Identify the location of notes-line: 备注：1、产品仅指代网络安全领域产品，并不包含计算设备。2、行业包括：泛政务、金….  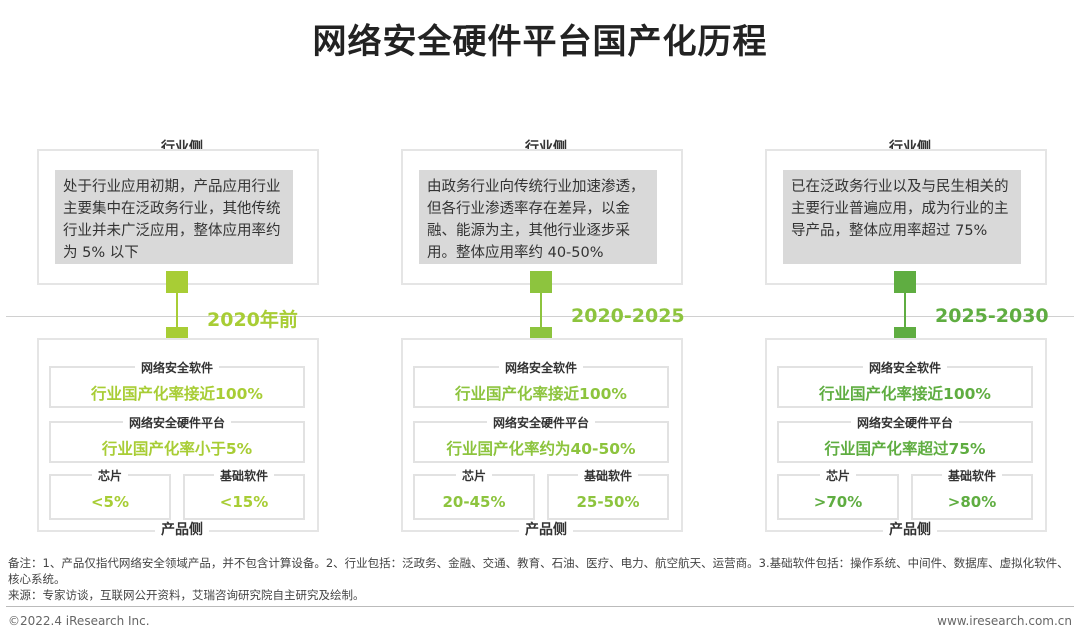
(538, 571).